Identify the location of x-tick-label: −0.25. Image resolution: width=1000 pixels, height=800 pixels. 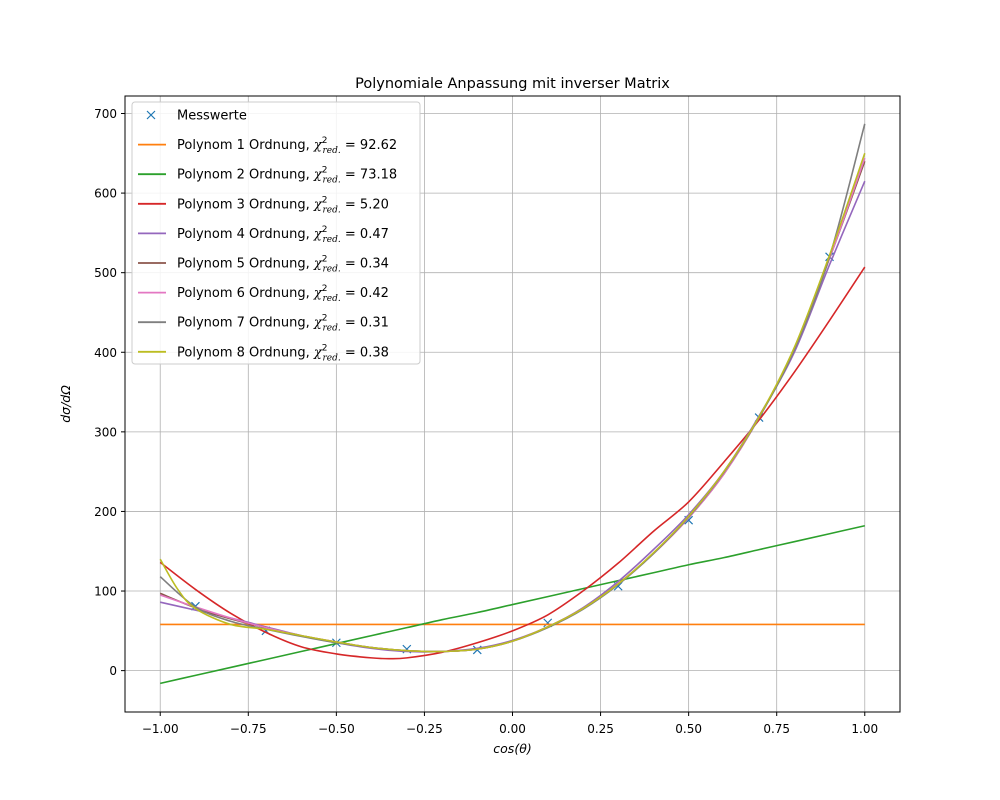
(424, 729).